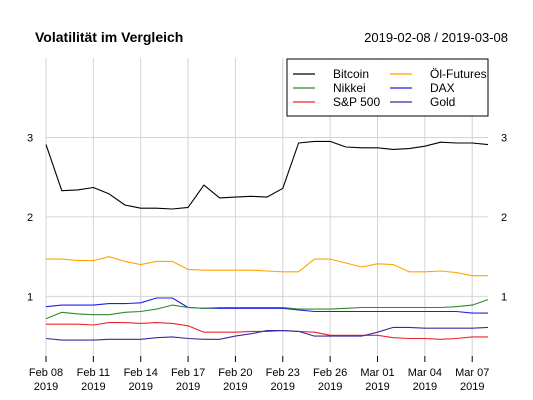 The width and height of the screenshot is (533, 400). Describe the element at coordinates (109, 37) in the screenshot. I see `chart-title: Volatilität im Vergleich` at that location.